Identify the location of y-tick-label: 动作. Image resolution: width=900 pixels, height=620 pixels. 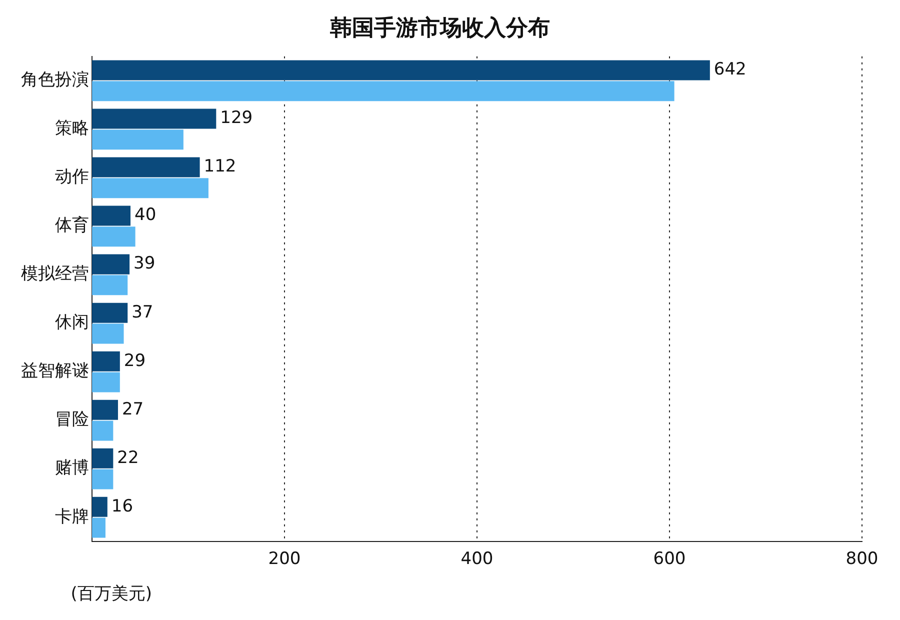
(72, 177).